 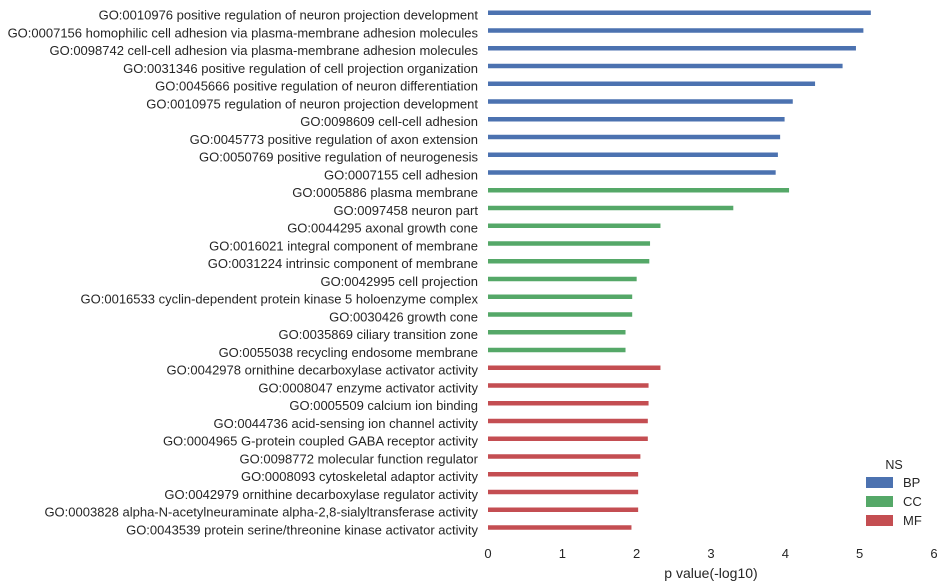 What do you see at coordinates (383, 405) in the screenshot?
I see `category-label: GO:0005509 calcium ion binding` at bounding box center [383, 405].